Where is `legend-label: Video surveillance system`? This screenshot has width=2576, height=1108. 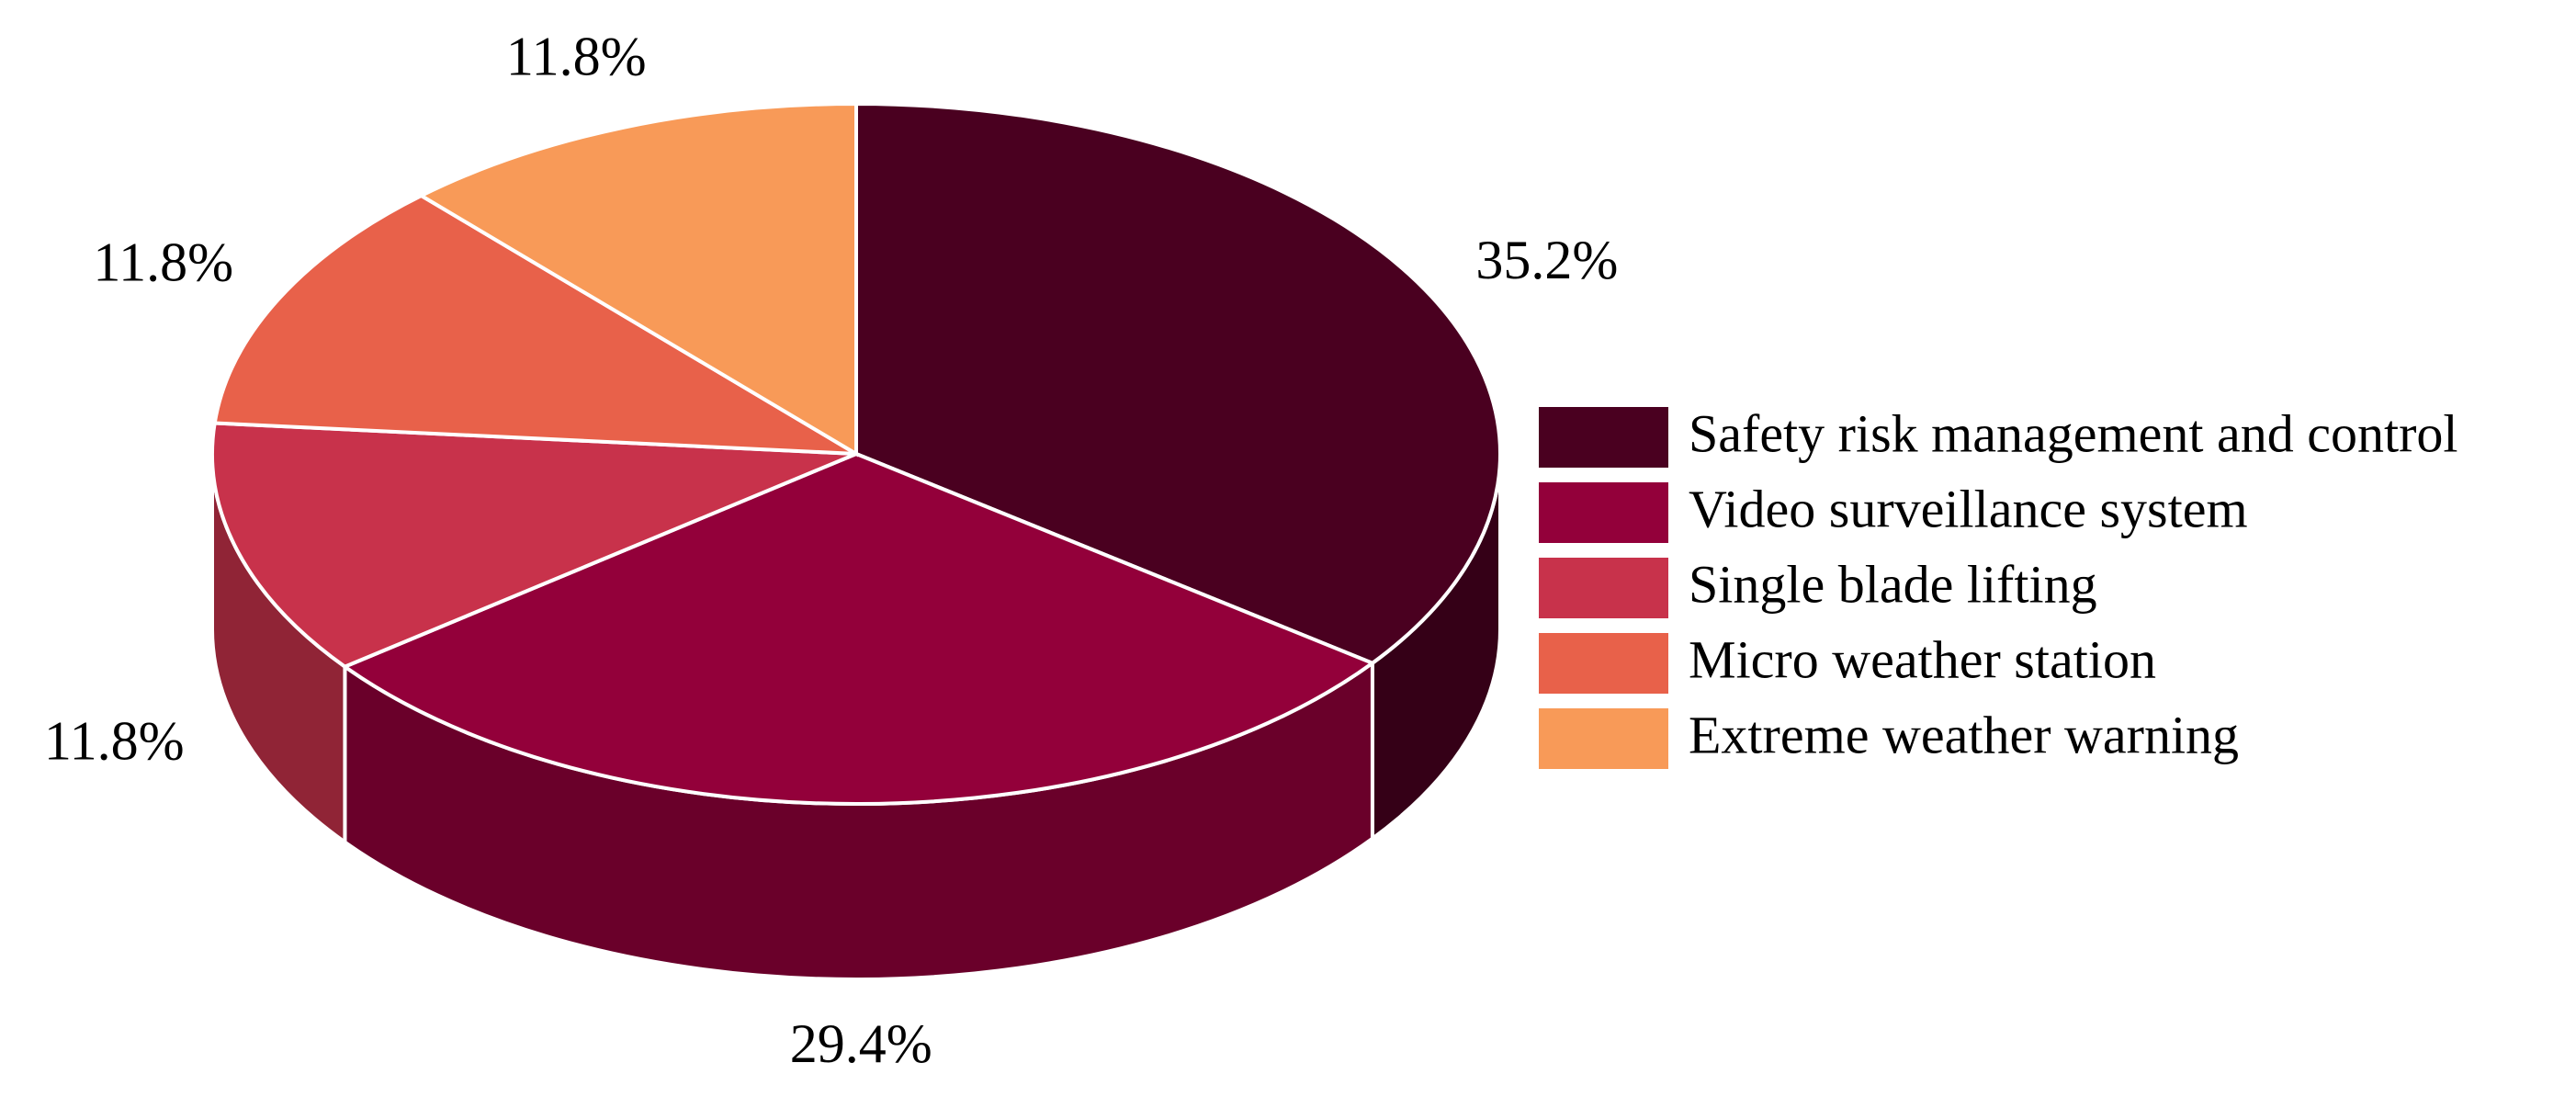 legend-label: Video surveillance system is located at coordinates (1968, 508).